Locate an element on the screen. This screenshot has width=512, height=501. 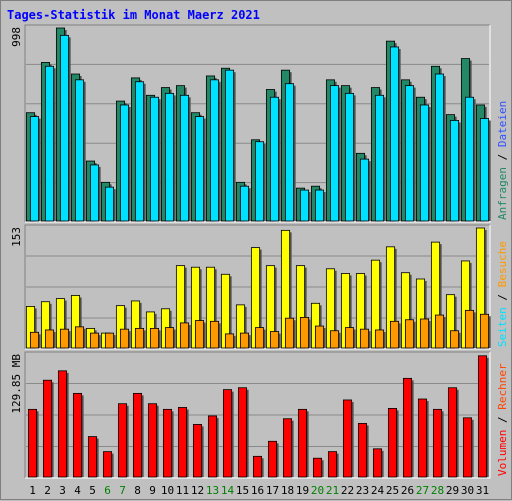
day-label-8: 8 is located at coordinates (137, 490).